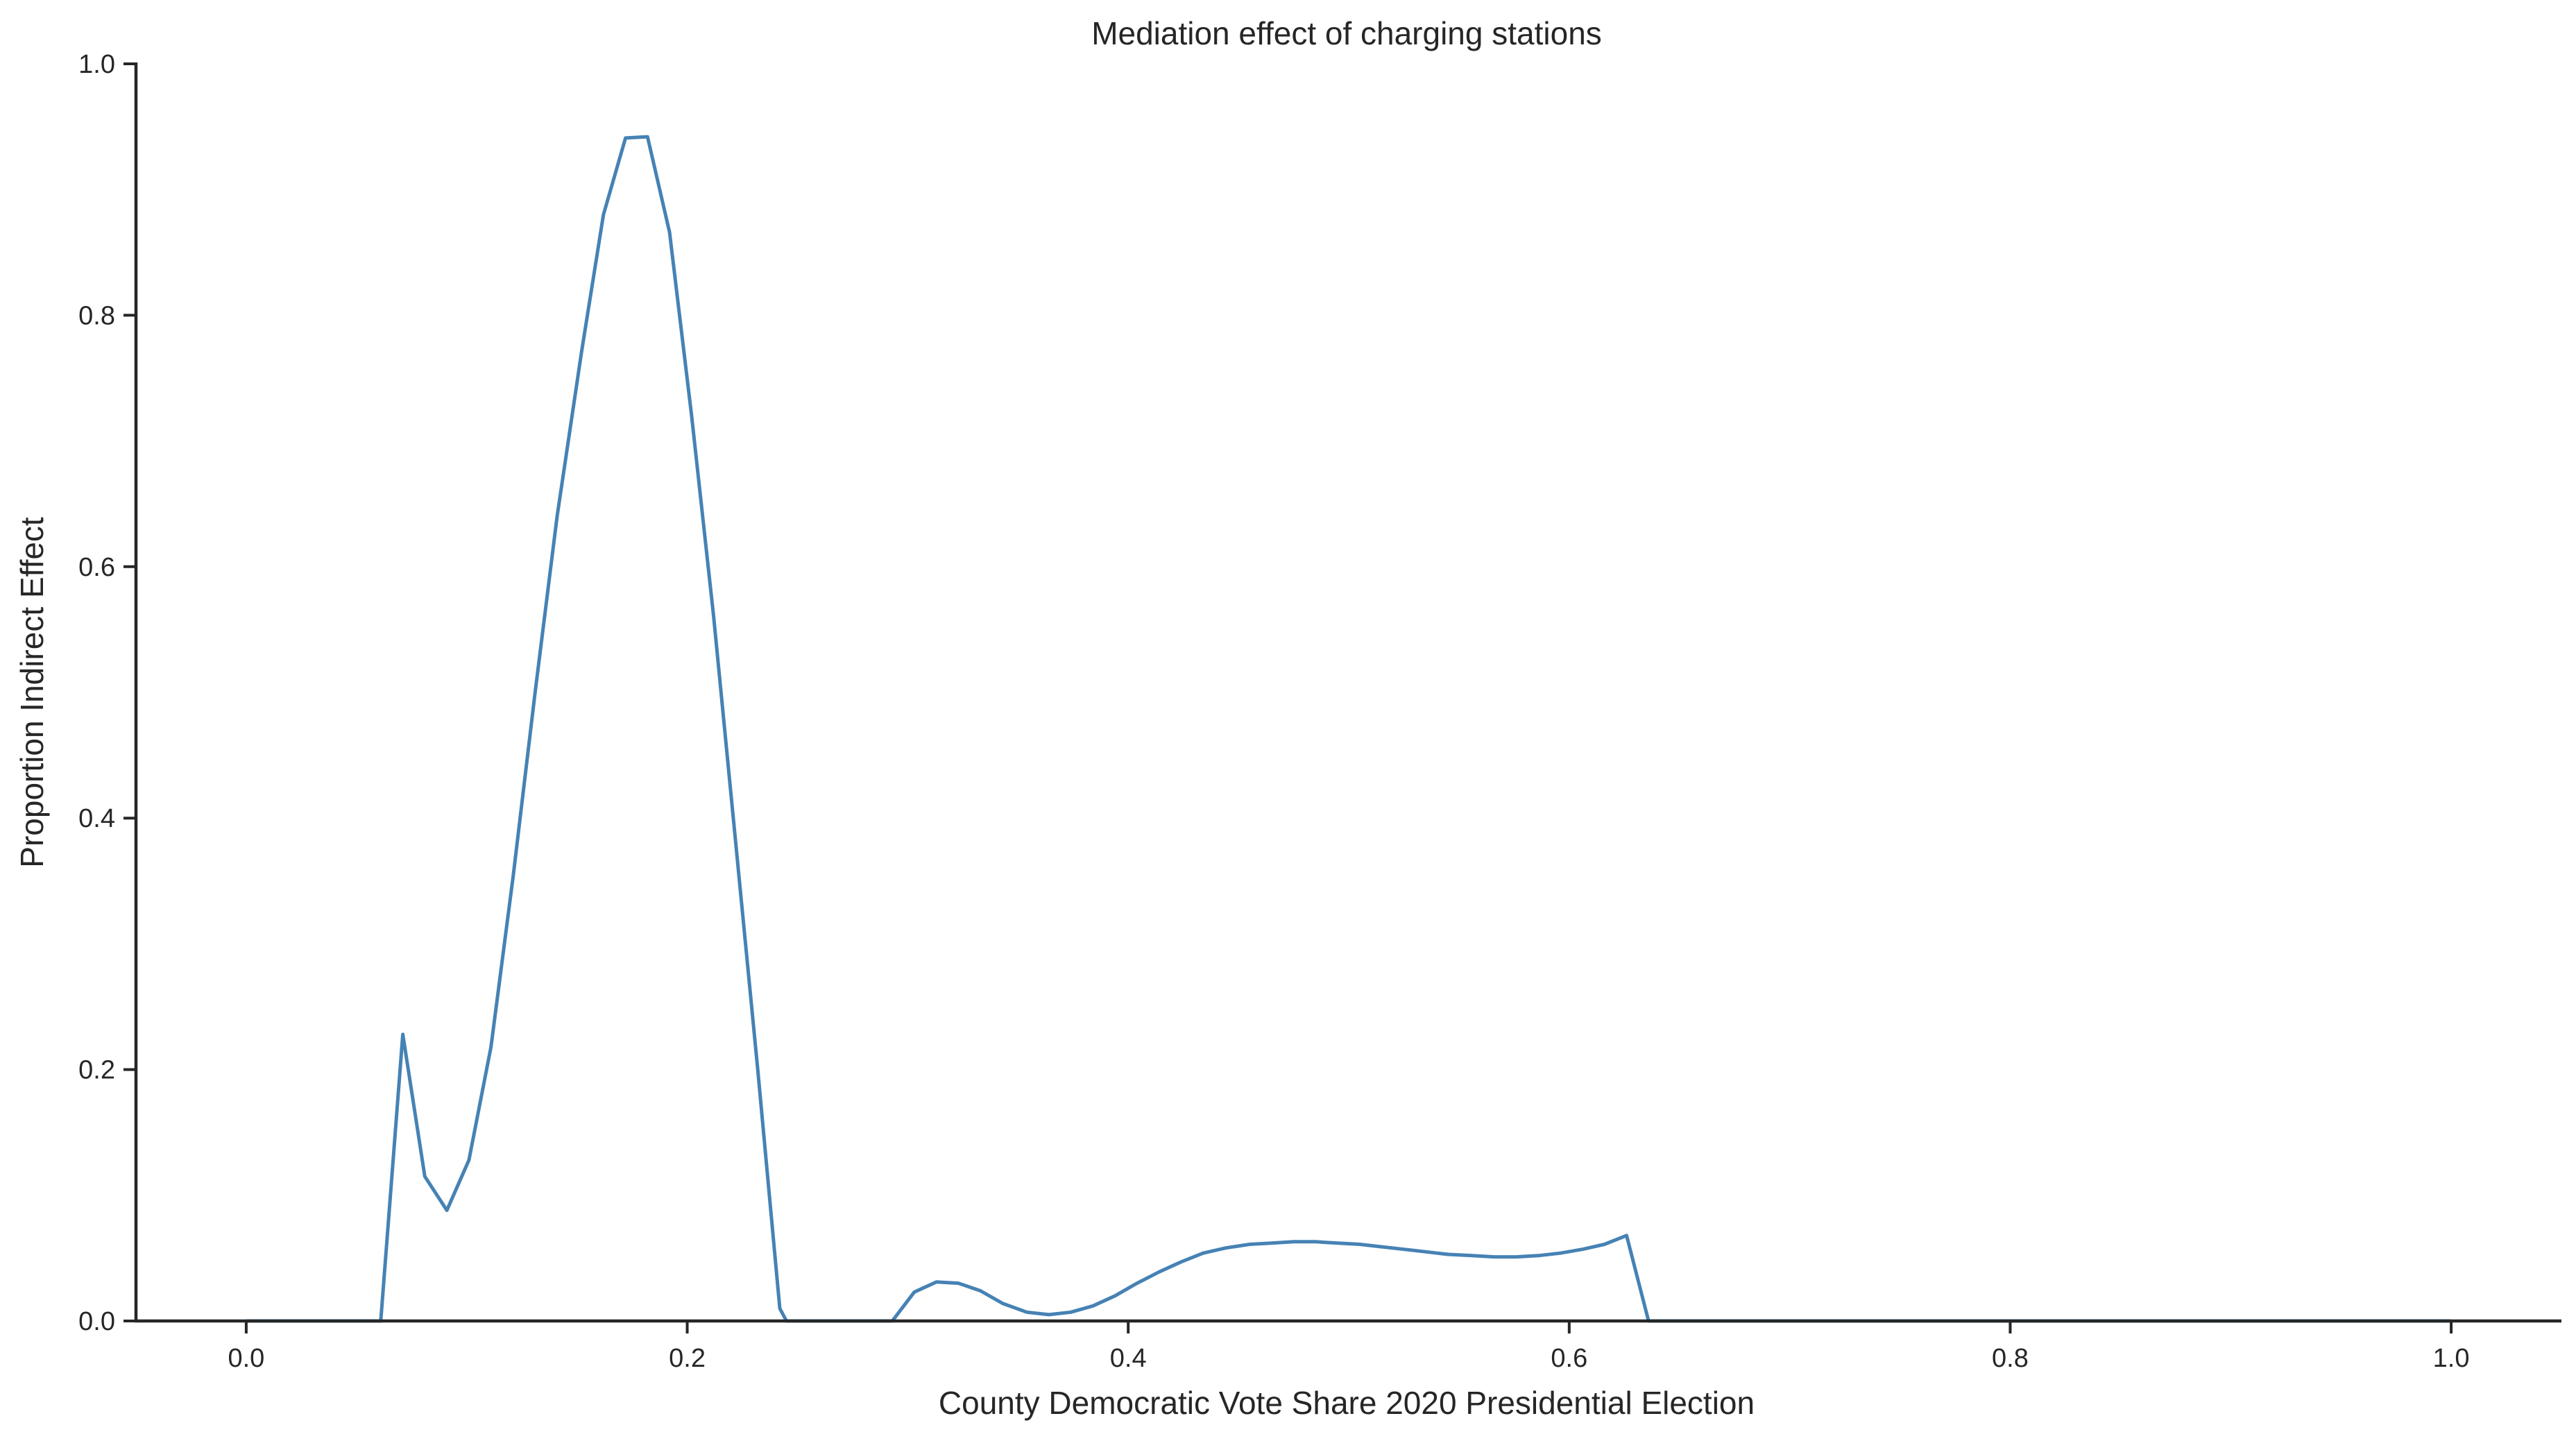 The width and height of the screenshot is (2576, 1441). Describe the element at coordinates (2010, 1358) in the screenshot. I see `x-tick-label: 0.8` at that location.